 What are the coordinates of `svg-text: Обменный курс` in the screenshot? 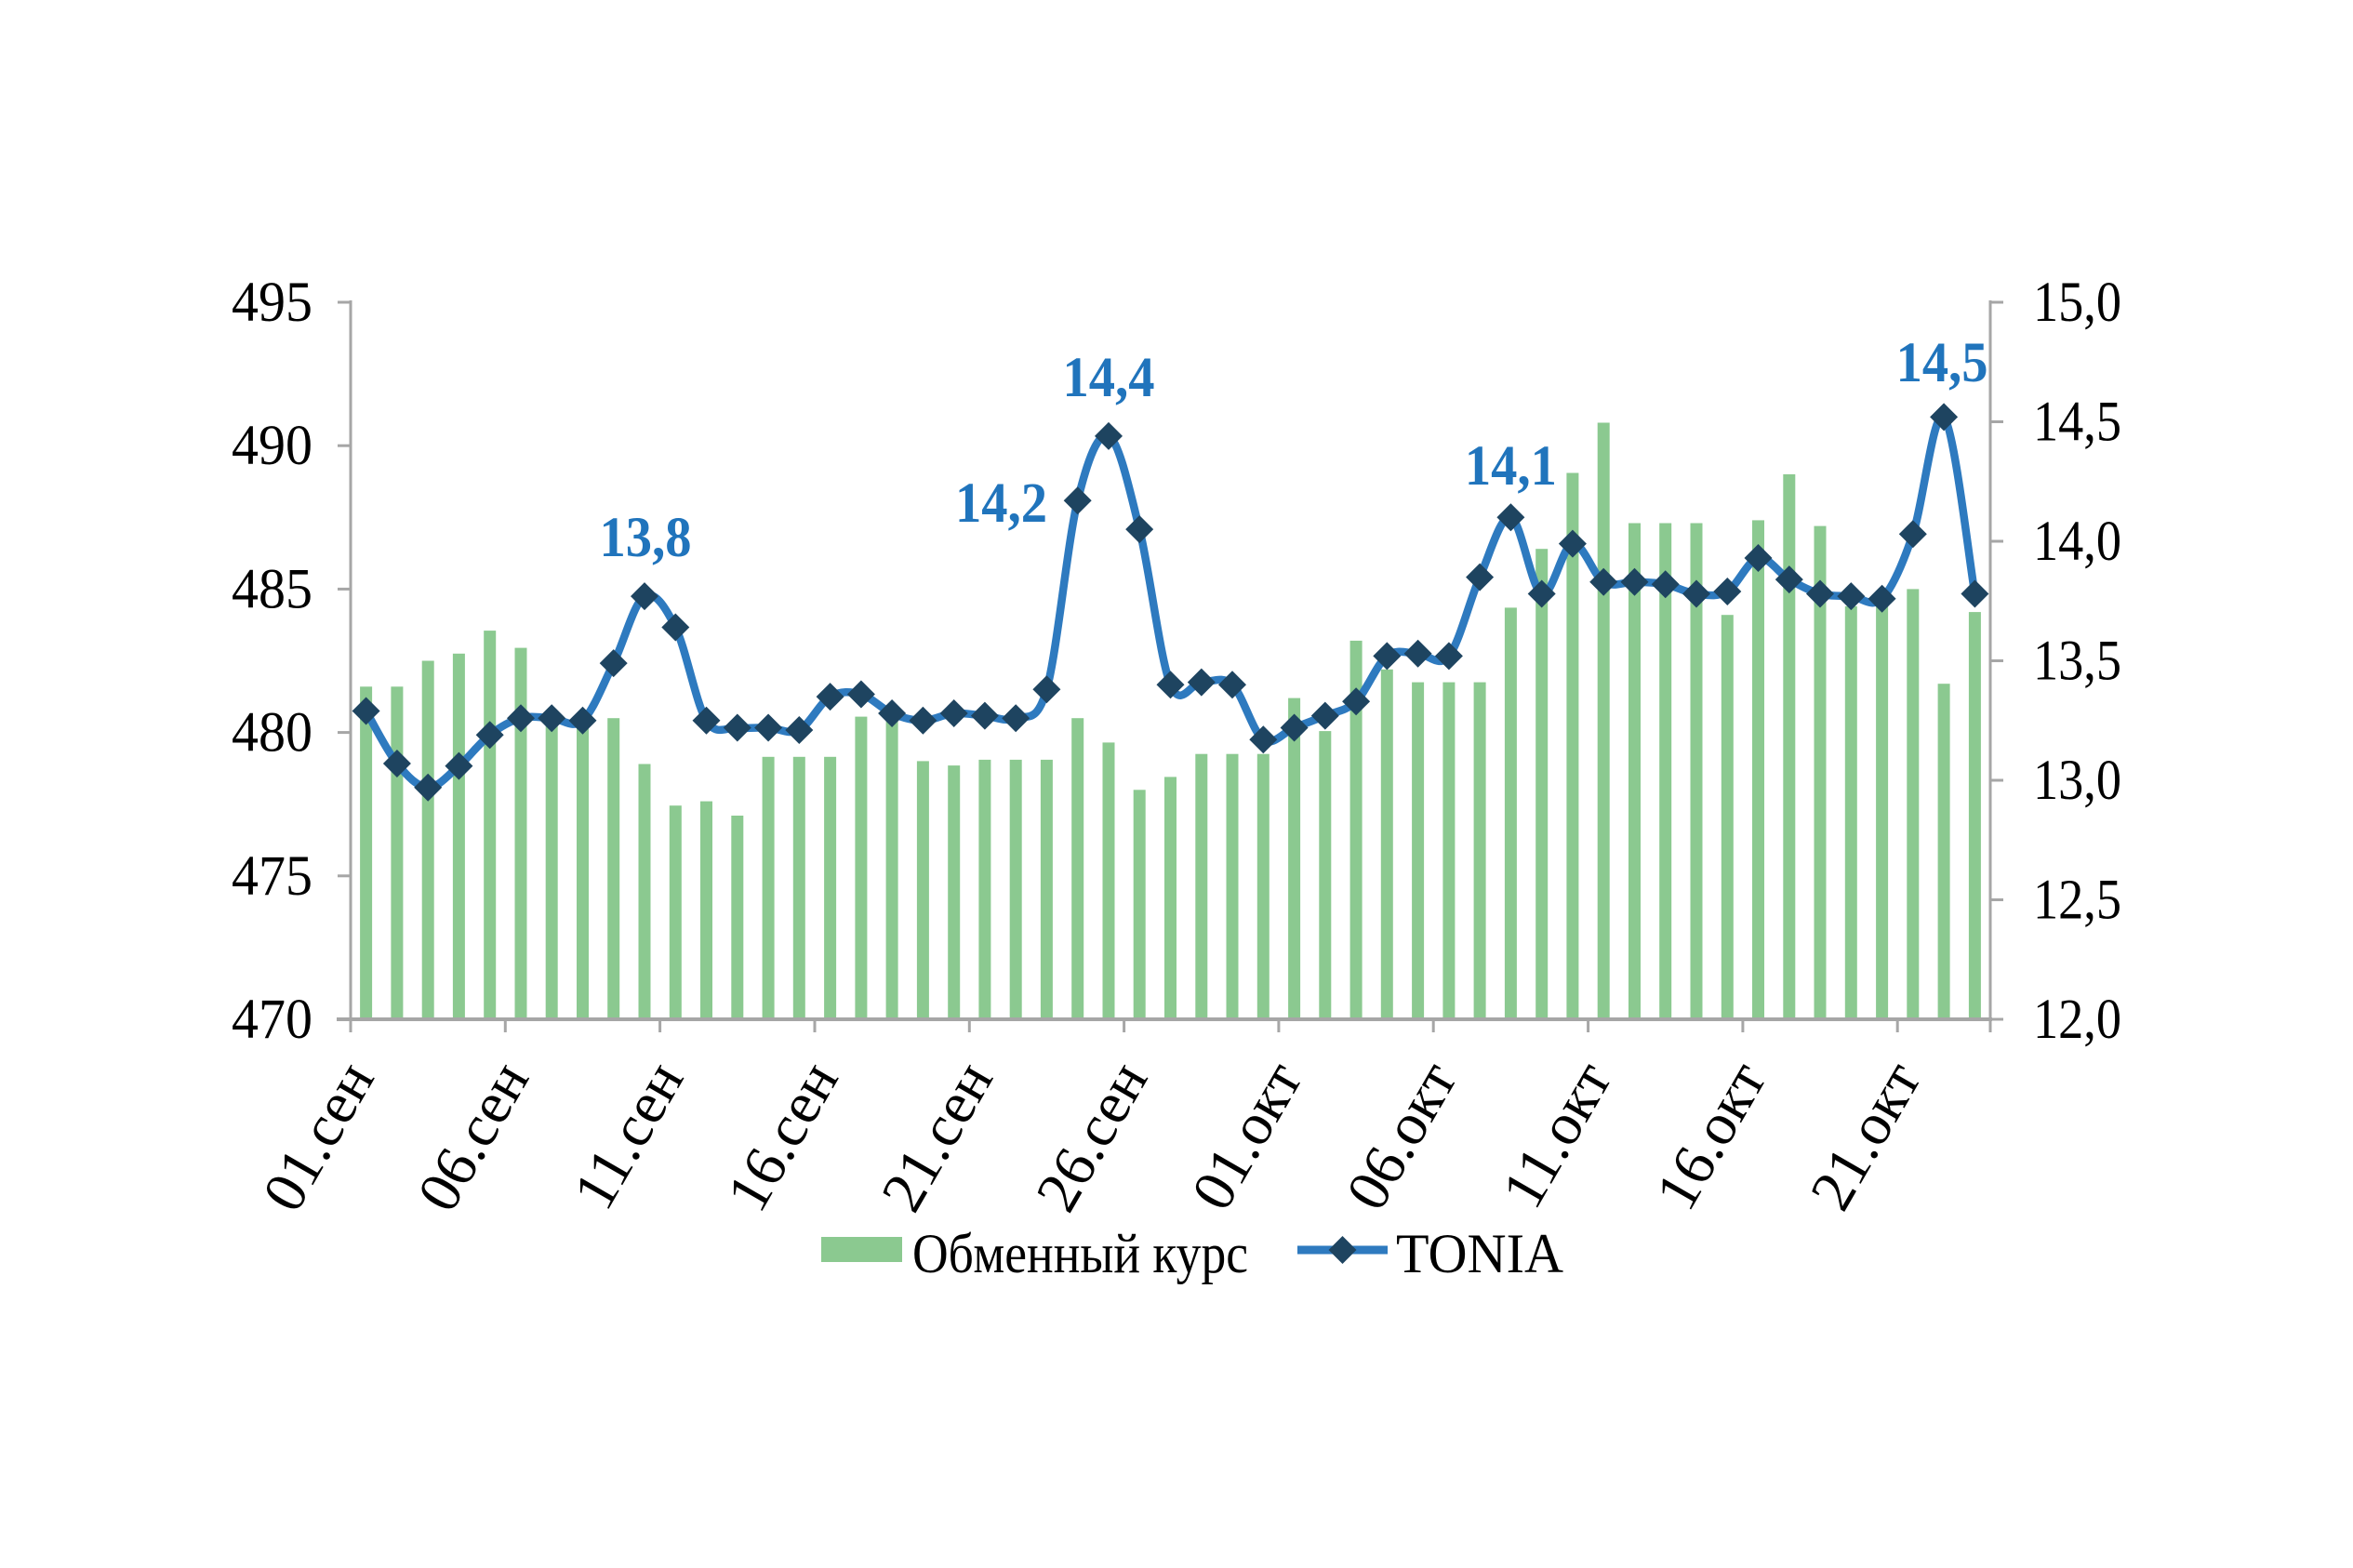 It's located at (1080, 1253).